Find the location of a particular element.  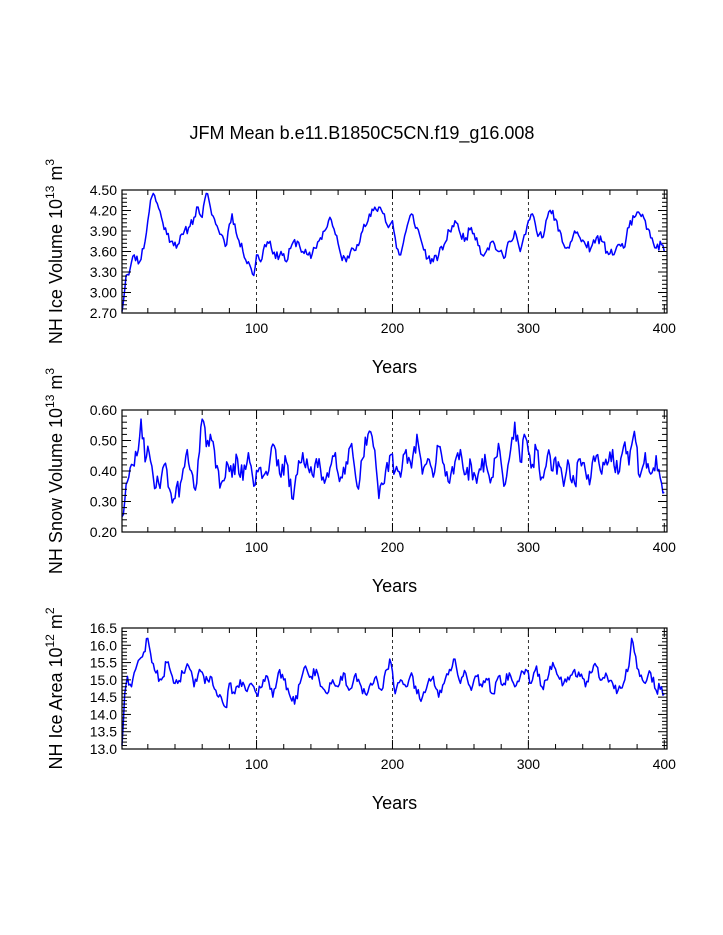

y-tick-label: 13.5 is located at coordinates (103, 732).